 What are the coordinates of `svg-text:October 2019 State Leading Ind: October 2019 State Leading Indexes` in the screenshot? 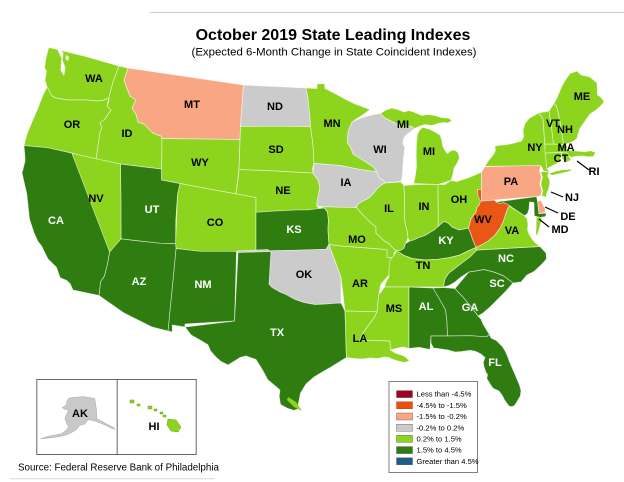 It's located at (333, 35).